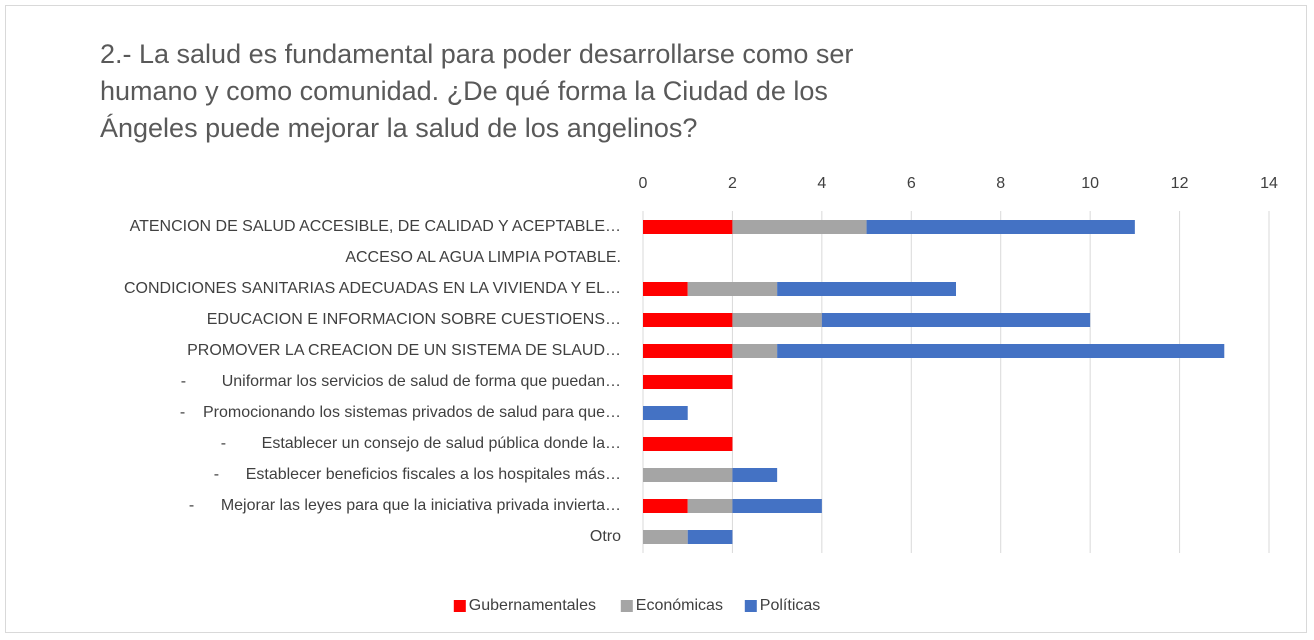 This screenshot has width=1314, height=640. I want to click on x-tick-label: 2, so click(732, 183).